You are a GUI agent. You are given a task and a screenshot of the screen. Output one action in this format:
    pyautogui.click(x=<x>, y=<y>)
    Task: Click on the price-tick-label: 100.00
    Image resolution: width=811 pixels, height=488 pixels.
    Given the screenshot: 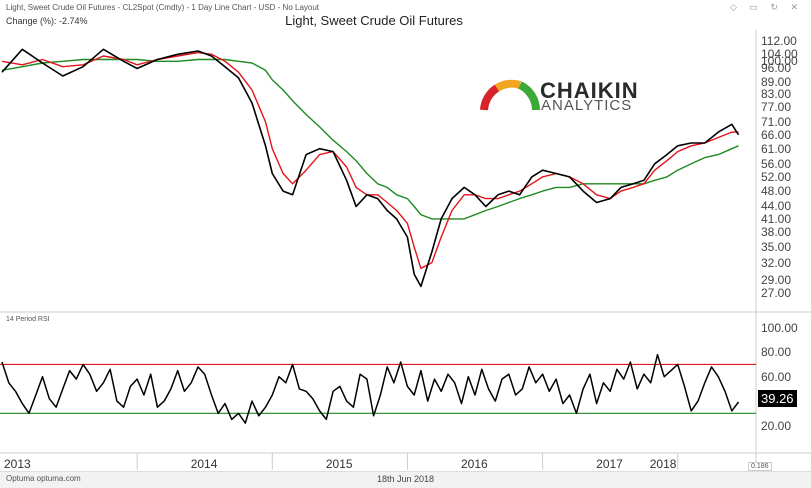 What is the action you would take?
    pyautogui.click(x=779, y=61)
    